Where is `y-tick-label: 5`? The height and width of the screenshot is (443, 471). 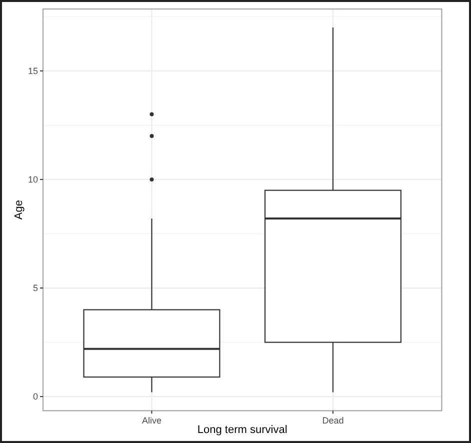
y-tick-label: 5 is located at coordinates (35, 288).